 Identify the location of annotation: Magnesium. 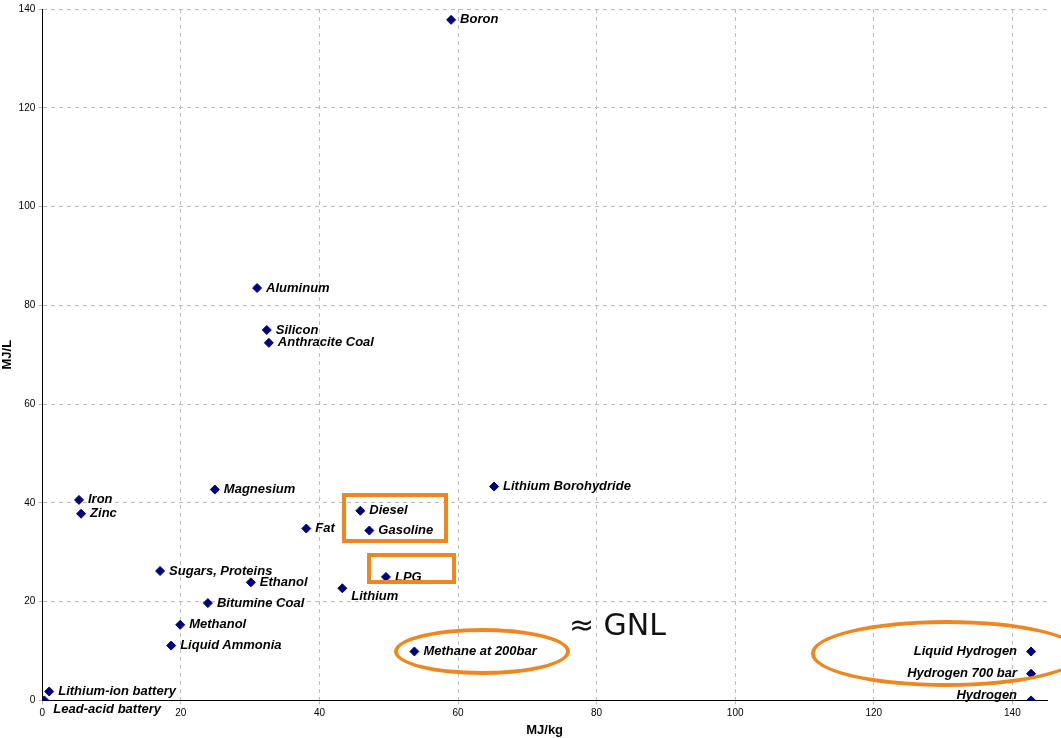
(259, 489).